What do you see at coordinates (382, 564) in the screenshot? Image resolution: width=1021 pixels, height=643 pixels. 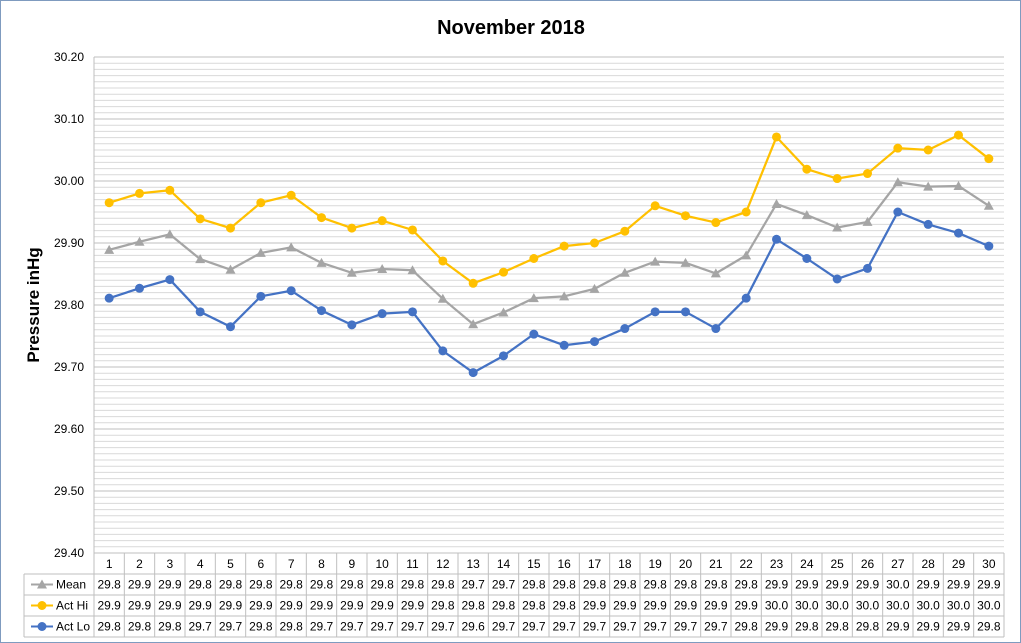 I see `x-tick-label: 10` at bounding box center [382, 564].